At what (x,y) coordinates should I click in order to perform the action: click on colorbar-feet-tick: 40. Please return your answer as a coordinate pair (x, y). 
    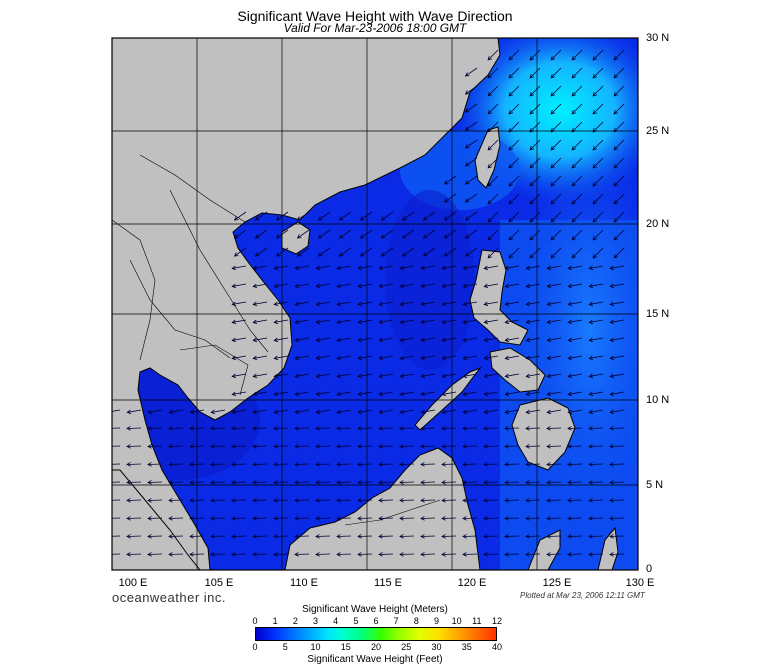
    Looking at the image, I should click on (496, 647).